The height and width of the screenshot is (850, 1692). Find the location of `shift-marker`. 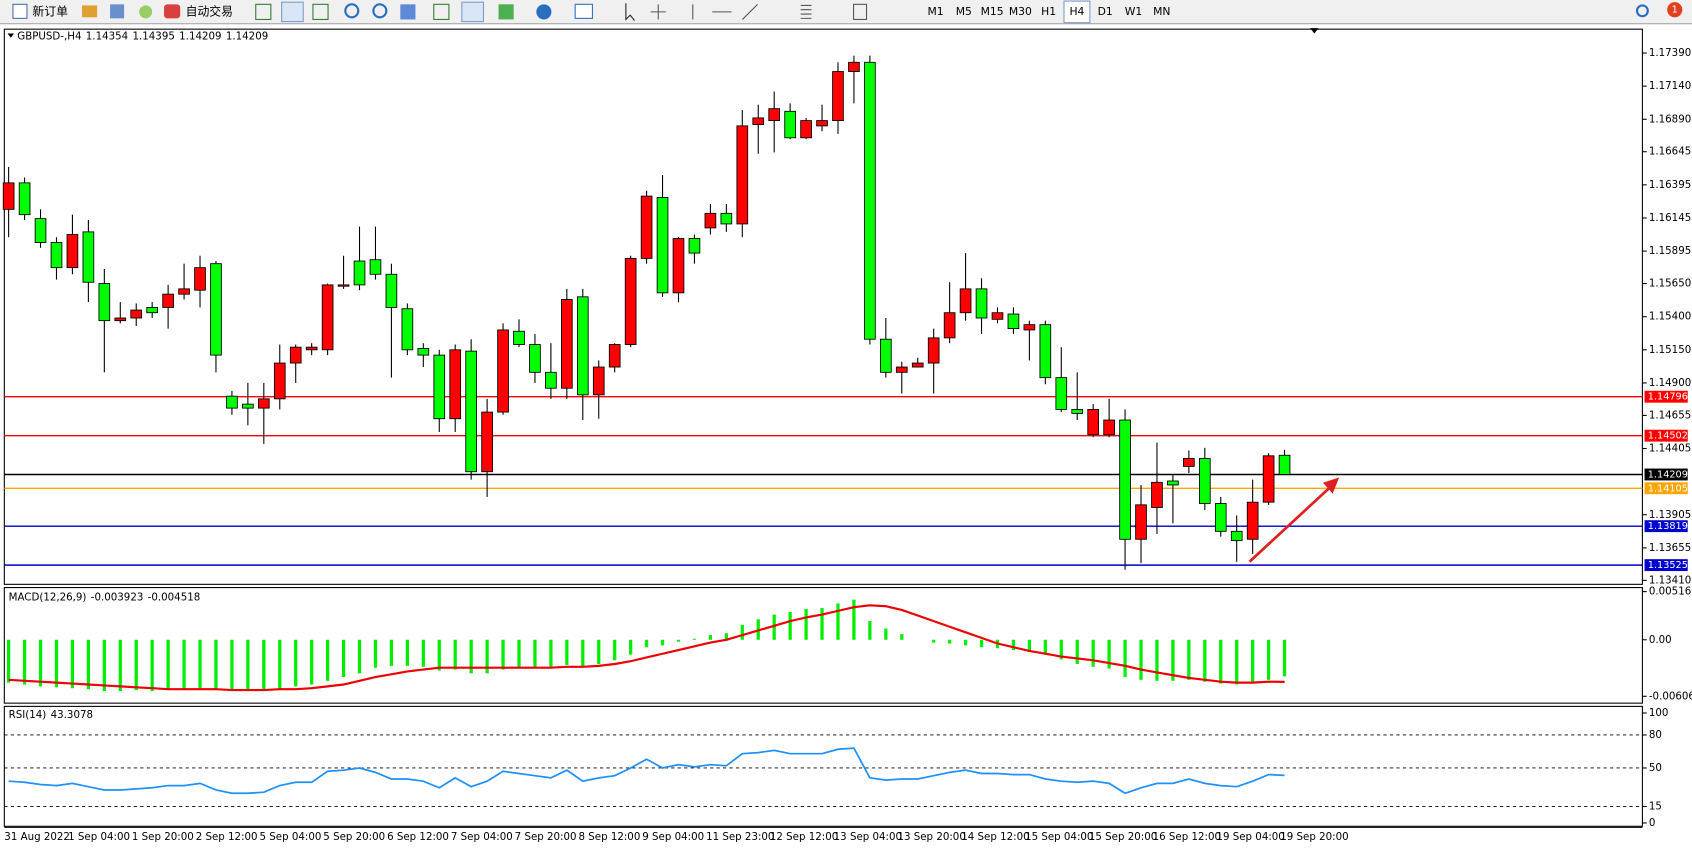

shift-marker is located at coordinates (1314, 31).